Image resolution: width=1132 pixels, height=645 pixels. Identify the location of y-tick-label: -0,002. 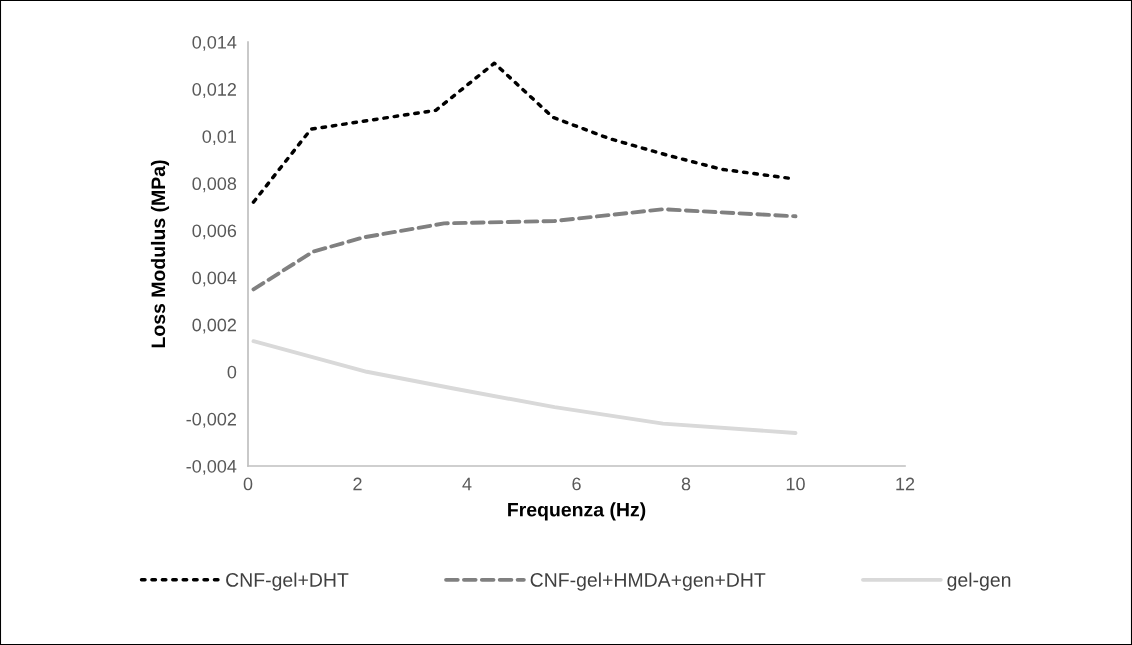
(211, 420).